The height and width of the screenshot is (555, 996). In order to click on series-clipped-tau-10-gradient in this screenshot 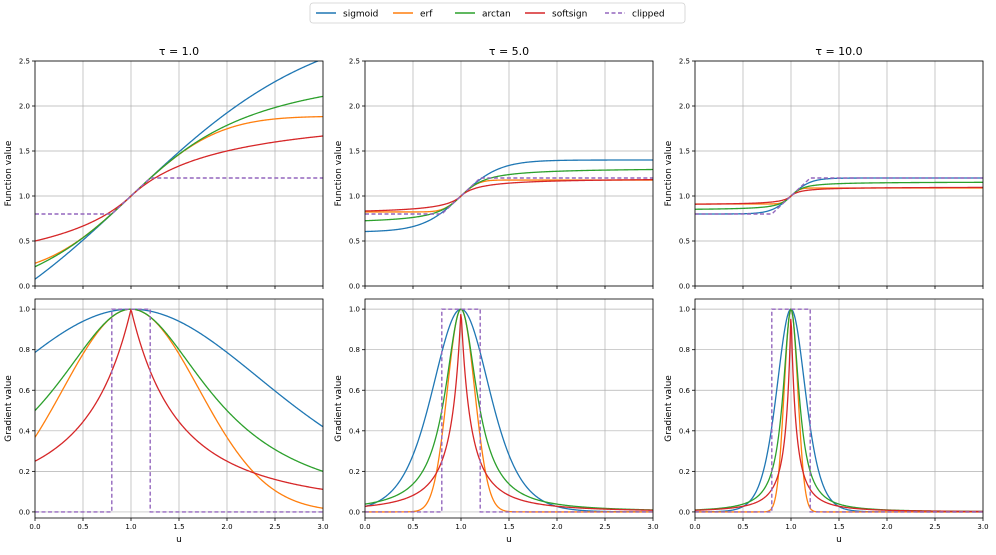, I will do `click(839, 410)`.